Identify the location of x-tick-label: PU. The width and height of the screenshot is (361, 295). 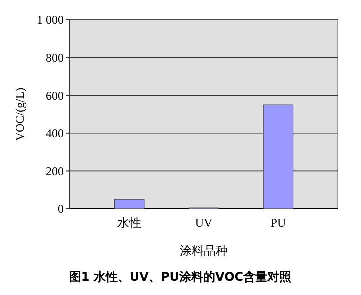
(278, 223).